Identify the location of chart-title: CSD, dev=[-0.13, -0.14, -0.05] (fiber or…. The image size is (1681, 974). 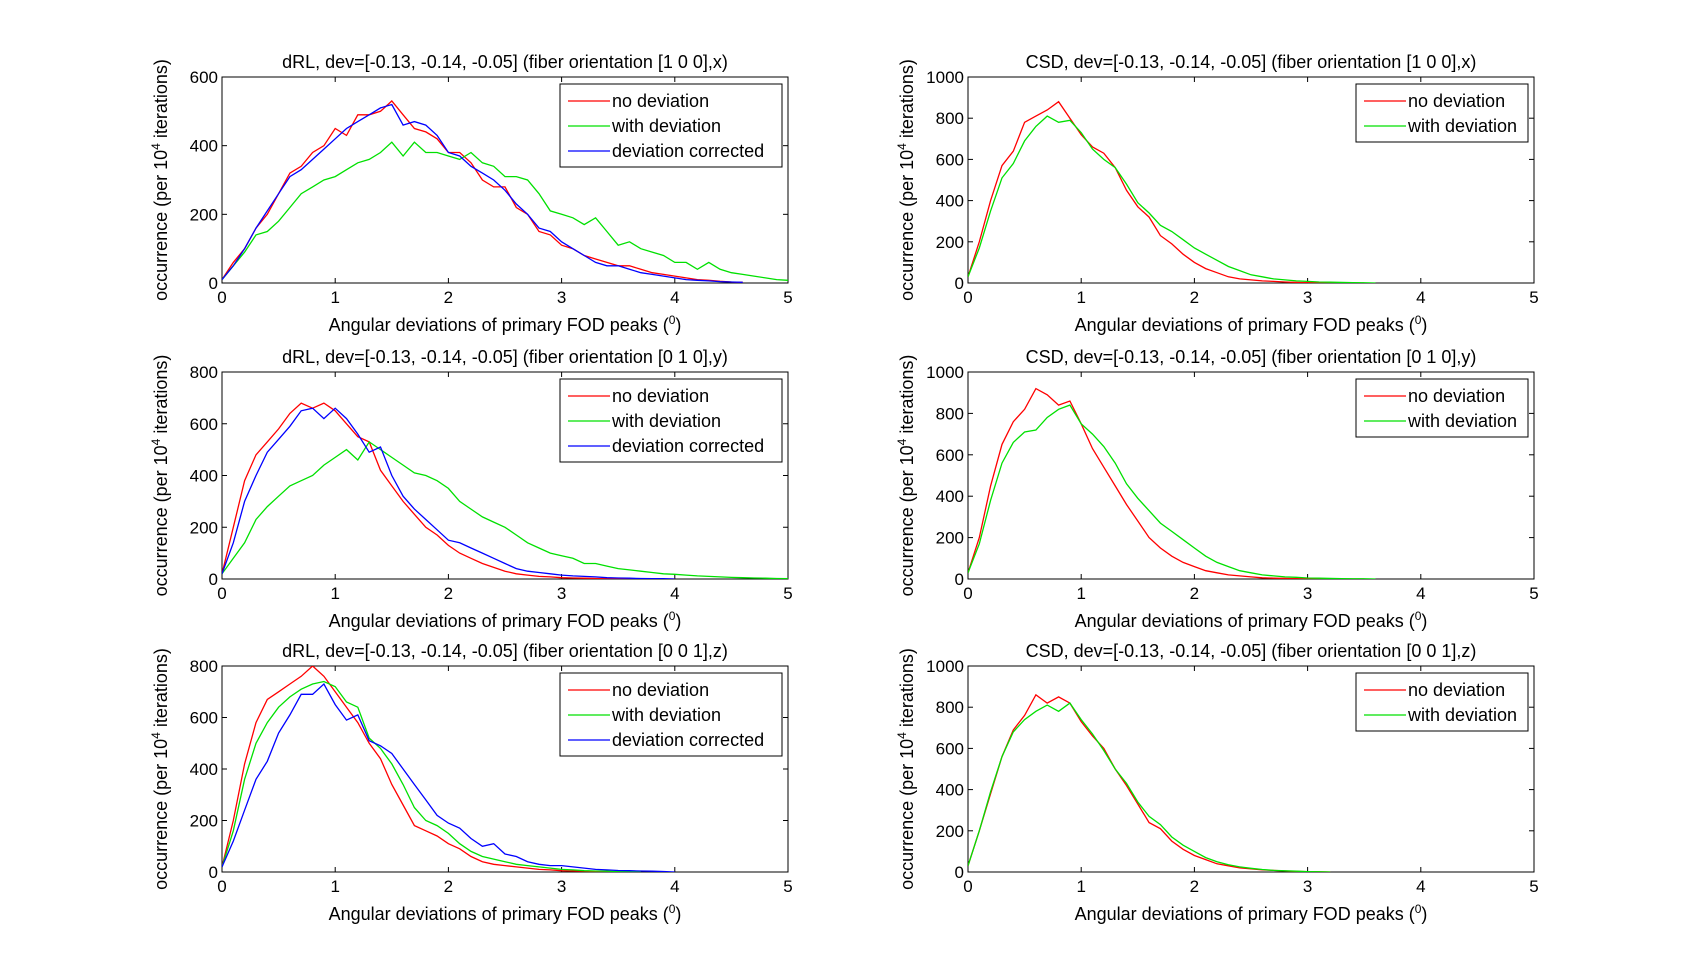
(1251, 62).